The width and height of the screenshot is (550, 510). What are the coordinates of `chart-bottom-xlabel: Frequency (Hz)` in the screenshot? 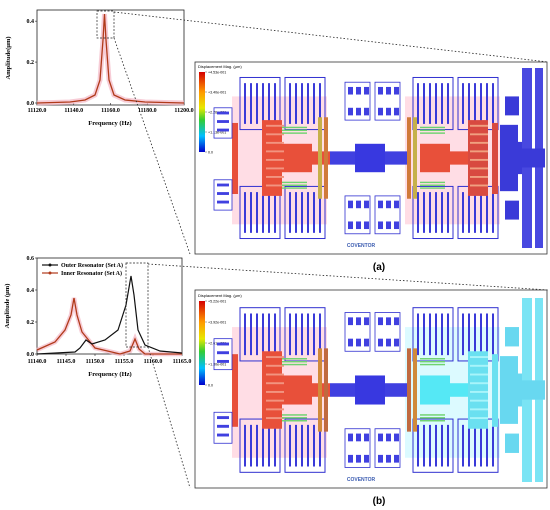 It's located at (109, 374).